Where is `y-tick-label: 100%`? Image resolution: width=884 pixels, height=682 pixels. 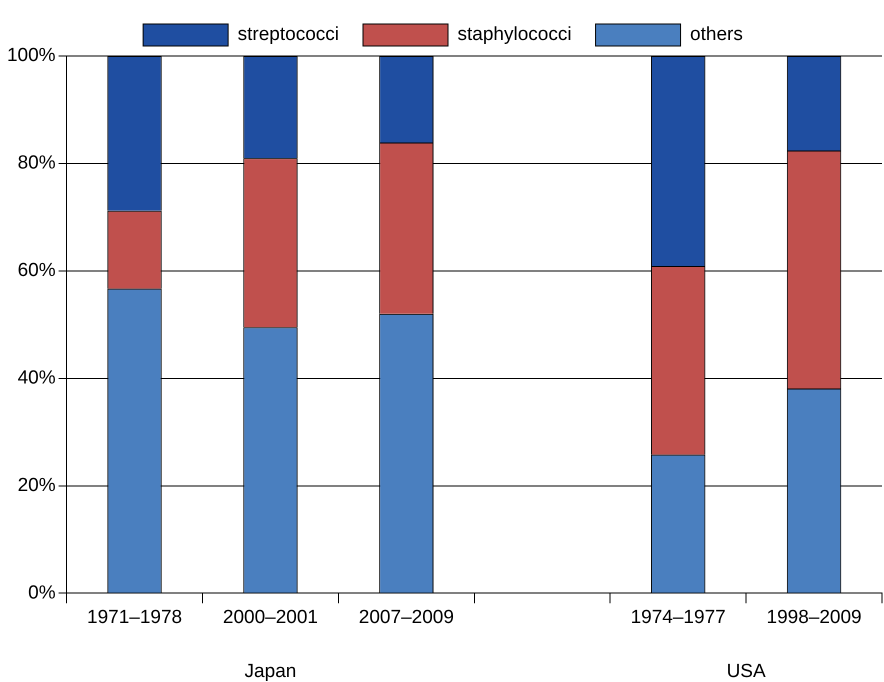 y-tick-label: 100% is located at coordinates (31, 55).